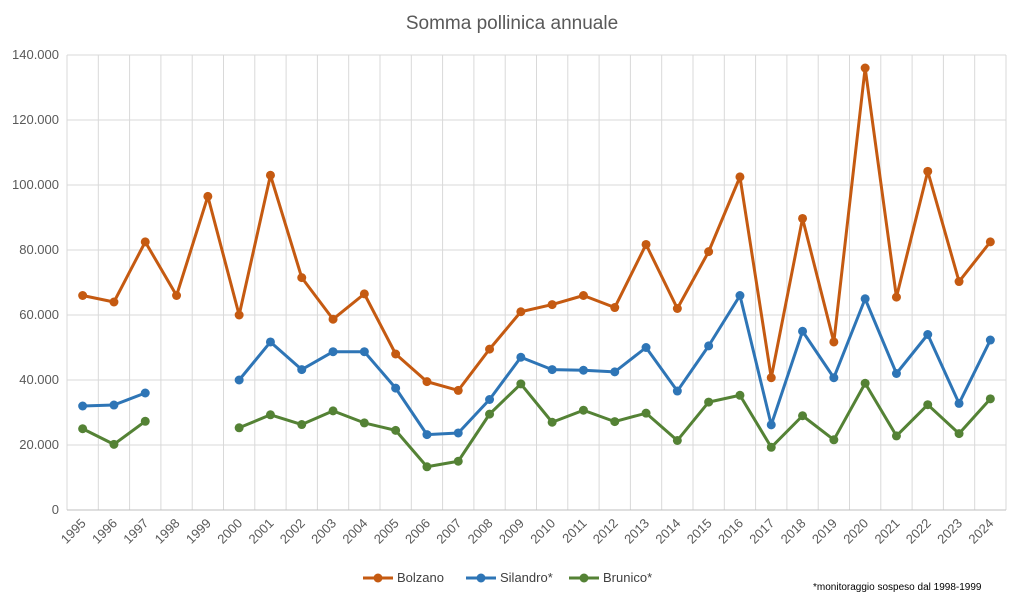  Describe the element at coordinates (35, 184) in the screenshot. I see `y-tick-label: 100.000` at that location.